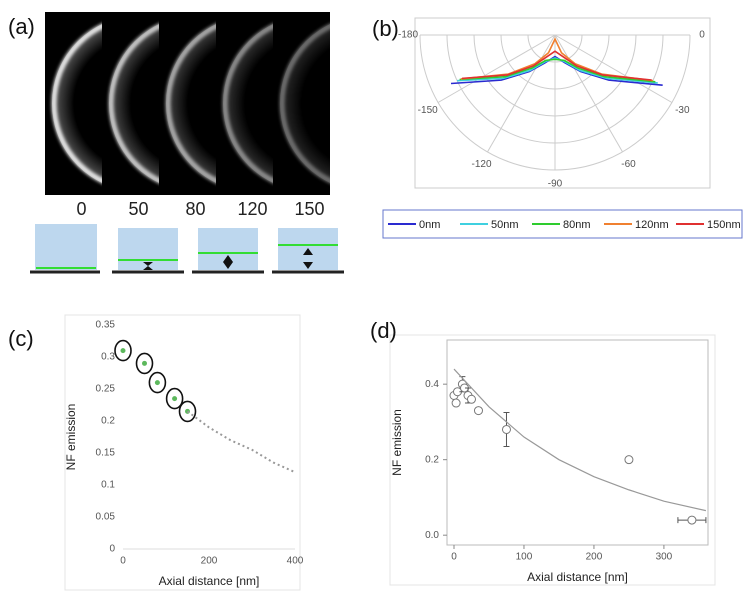 This screenshot has width=743, height=591. Describe the element at coordinates (21, 338) in the screenshot. I see `panel-label: (c)` at that location.